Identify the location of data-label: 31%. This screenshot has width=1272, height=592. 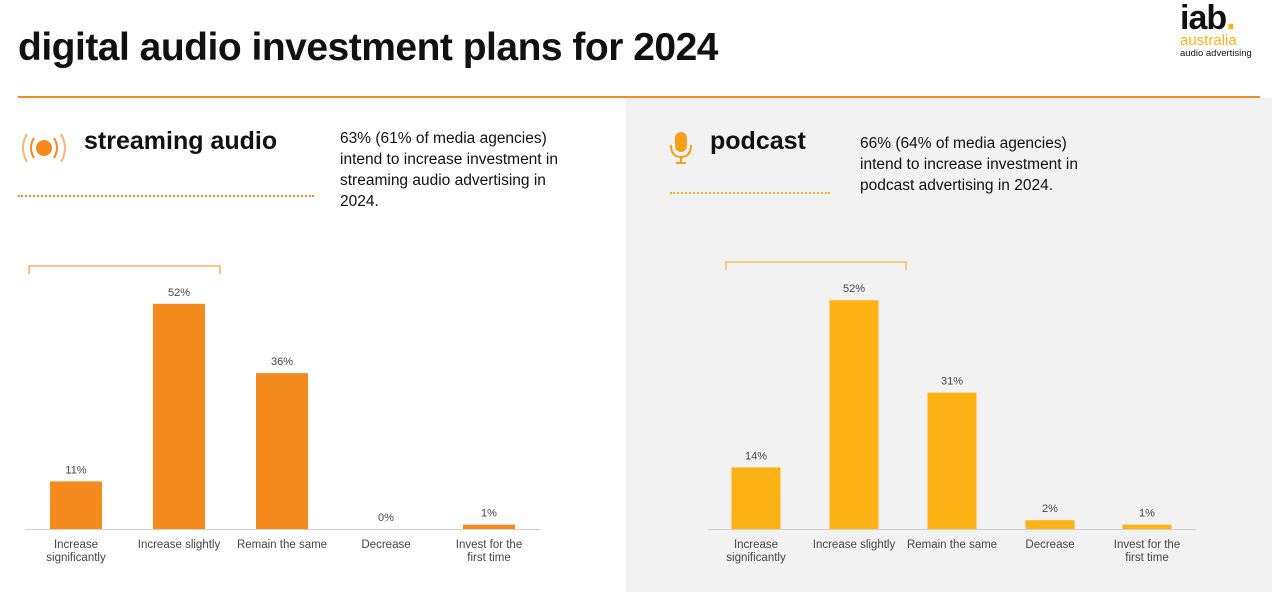
(952, 382).